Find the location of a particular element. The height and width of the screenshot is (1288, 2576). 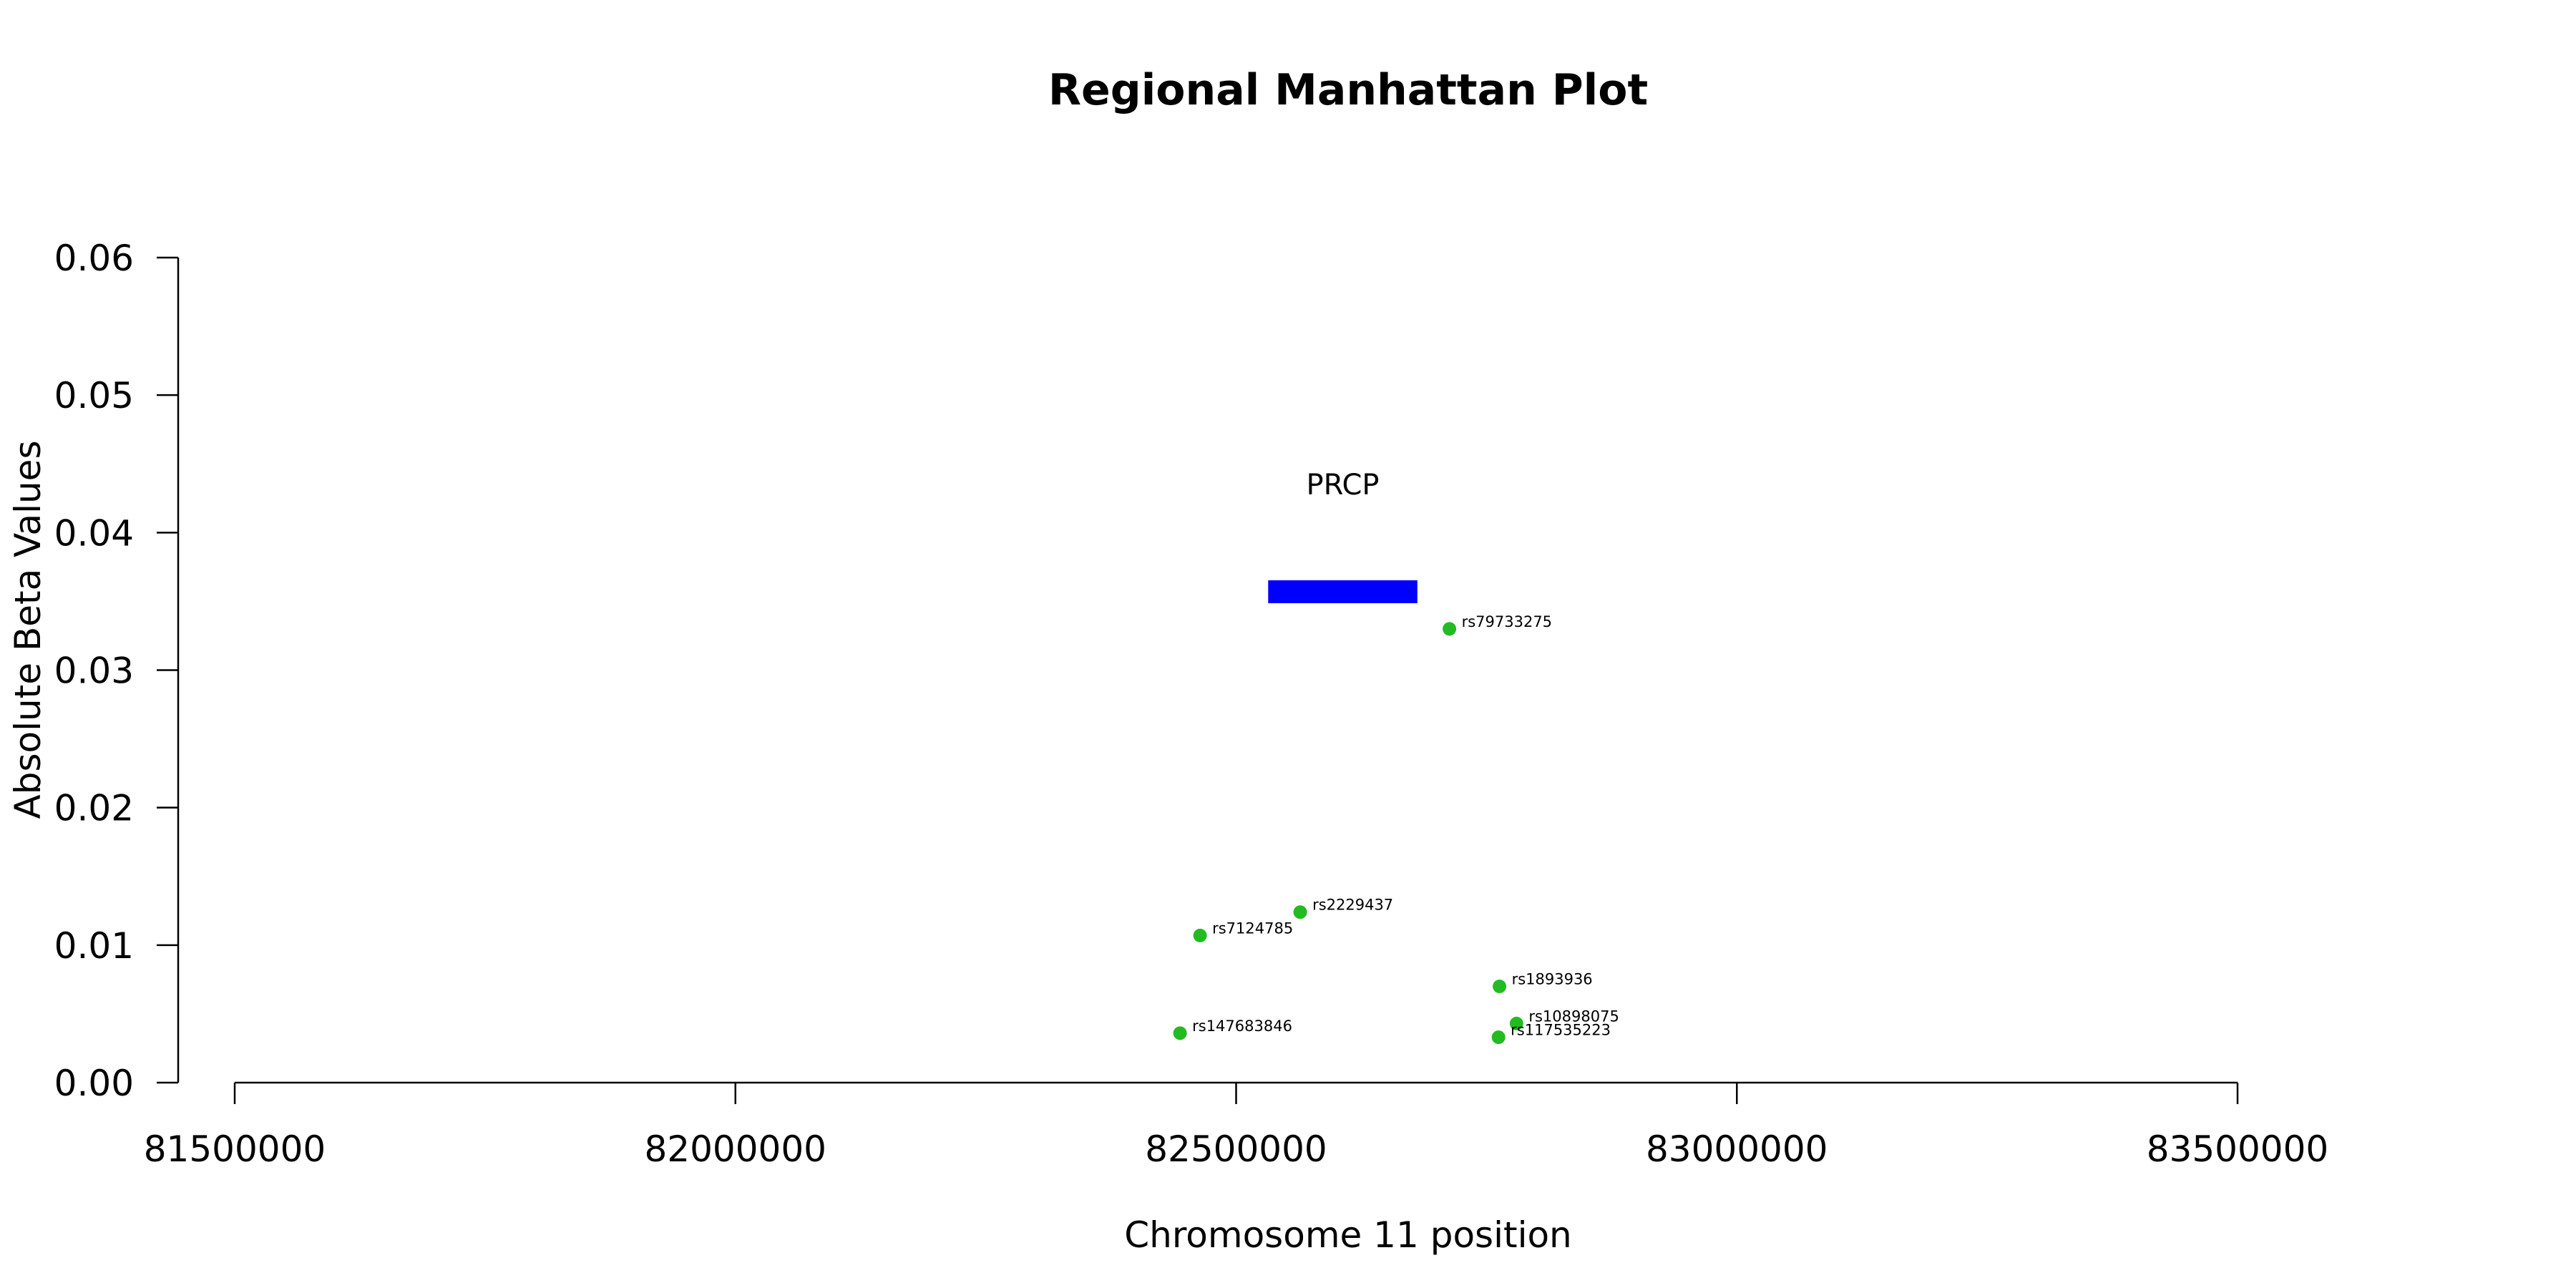

snp-label: rs2229437 is located at coordinates (1352, 905).